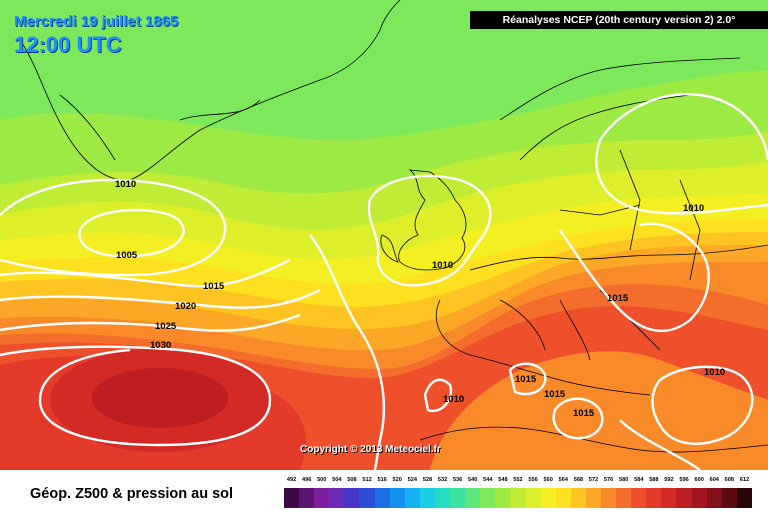 The width and height of the screenshot is (768, 512). What do you see at coordinates (578, 480) in the screenshot?
I see `legend-tick-label: 568` at bounding box center [578, 480].